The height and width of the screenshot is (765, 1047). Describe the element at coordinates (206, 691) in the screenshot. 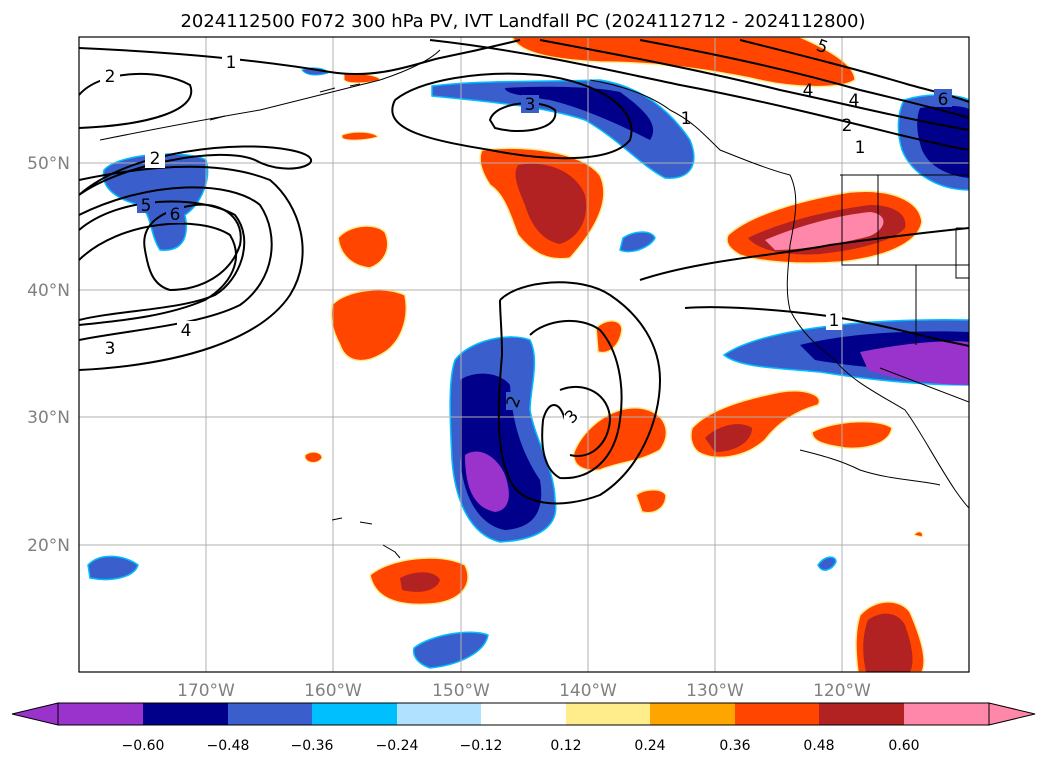

I see `lon-label: 170°W` at that location.